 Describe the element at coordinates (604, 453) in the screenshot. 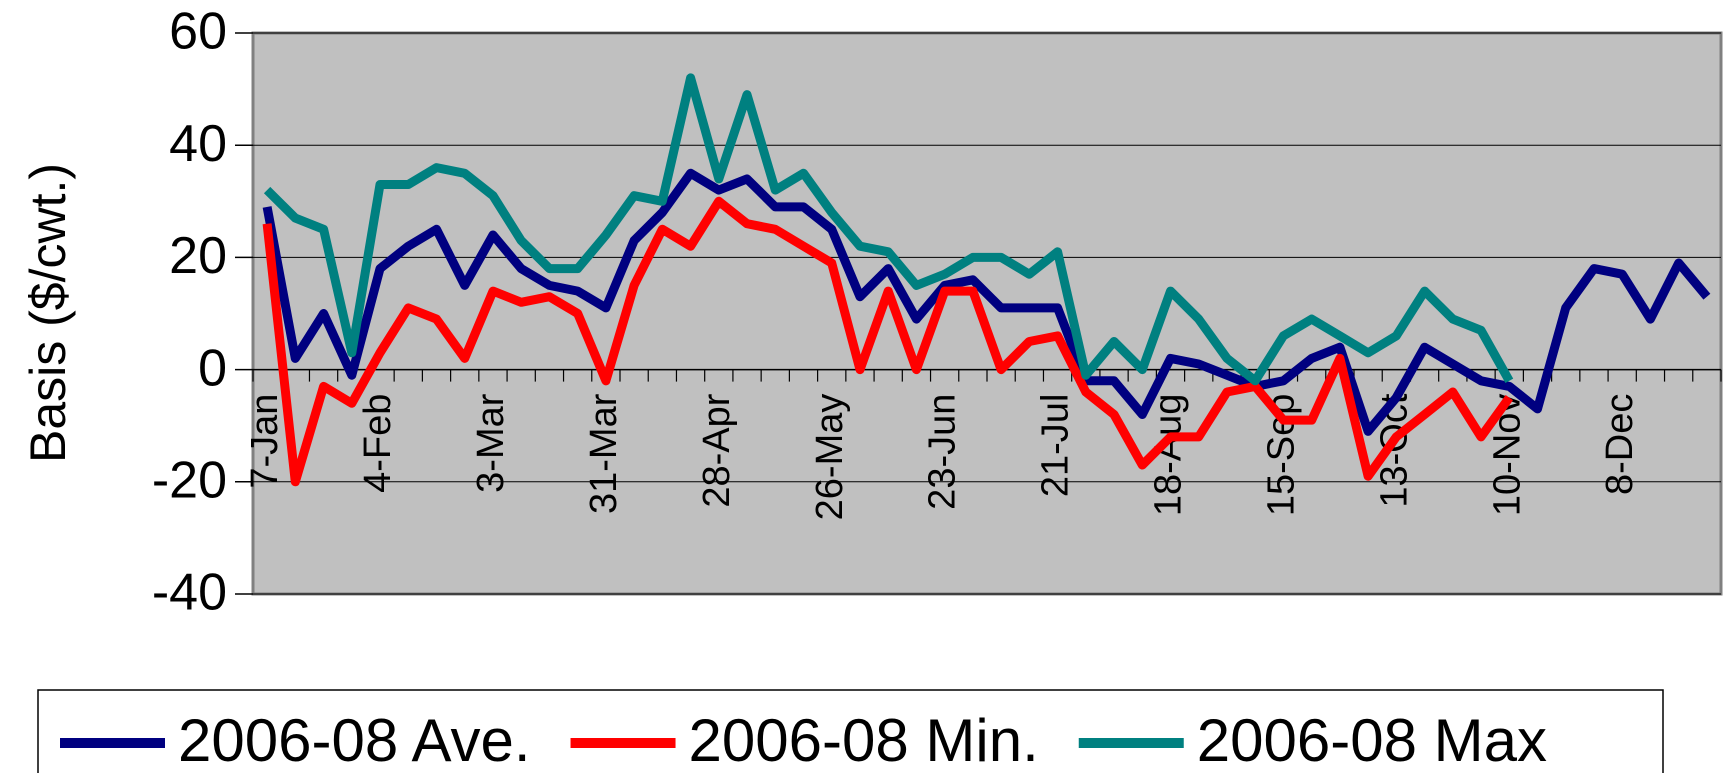

I see `x-tick-label: 31-Mar` at that location.